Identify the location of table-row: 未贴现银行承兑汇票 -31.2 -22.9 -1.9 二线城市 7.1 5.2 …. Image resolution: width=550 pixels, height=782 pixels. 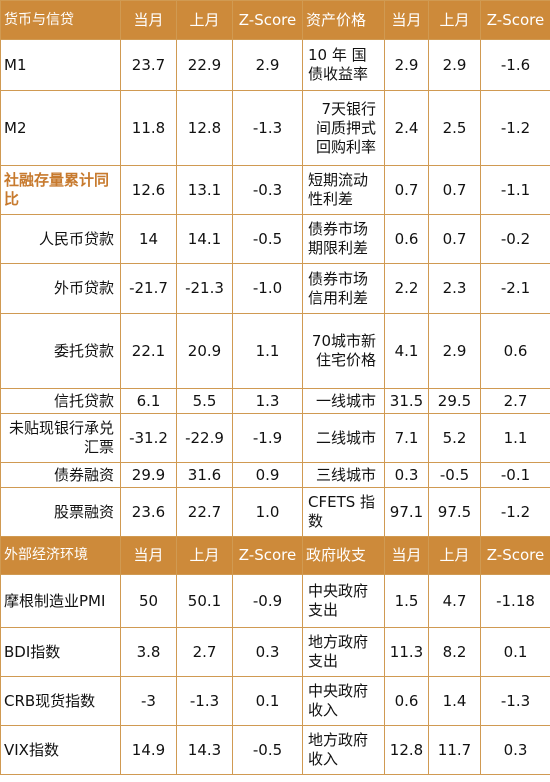
(275, 438).